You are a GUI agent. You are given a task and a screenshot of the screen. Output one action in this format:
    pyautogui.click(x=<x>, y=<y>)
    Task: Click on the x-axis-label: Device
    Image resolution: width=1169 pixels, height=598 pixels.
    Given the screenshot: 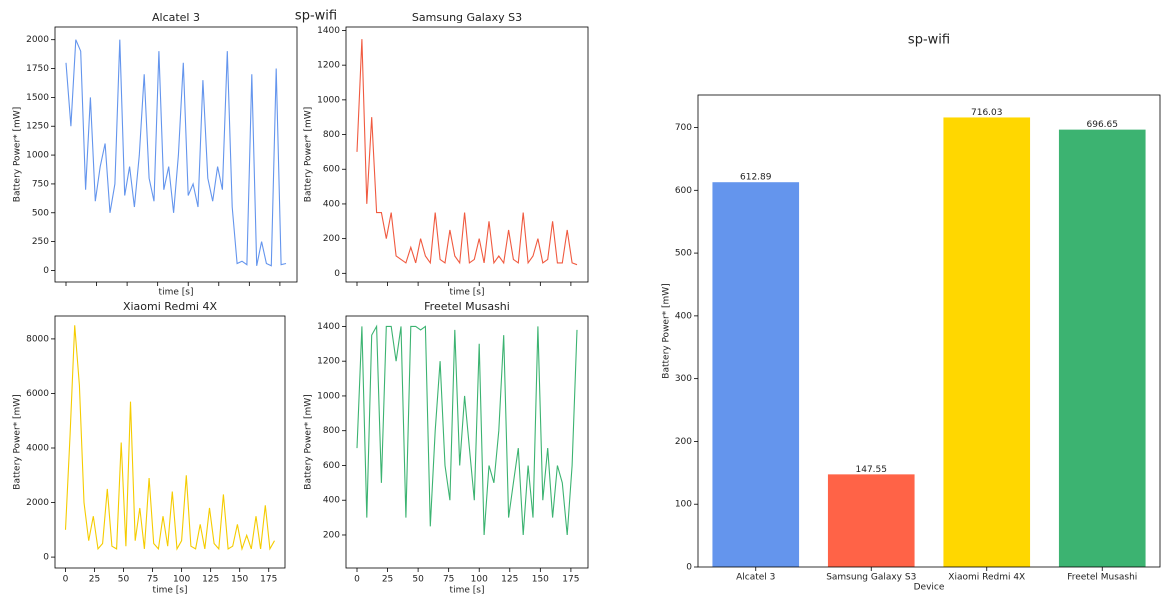 What is the action you would take?
    pyautogui.click(x=929, y=588)
    